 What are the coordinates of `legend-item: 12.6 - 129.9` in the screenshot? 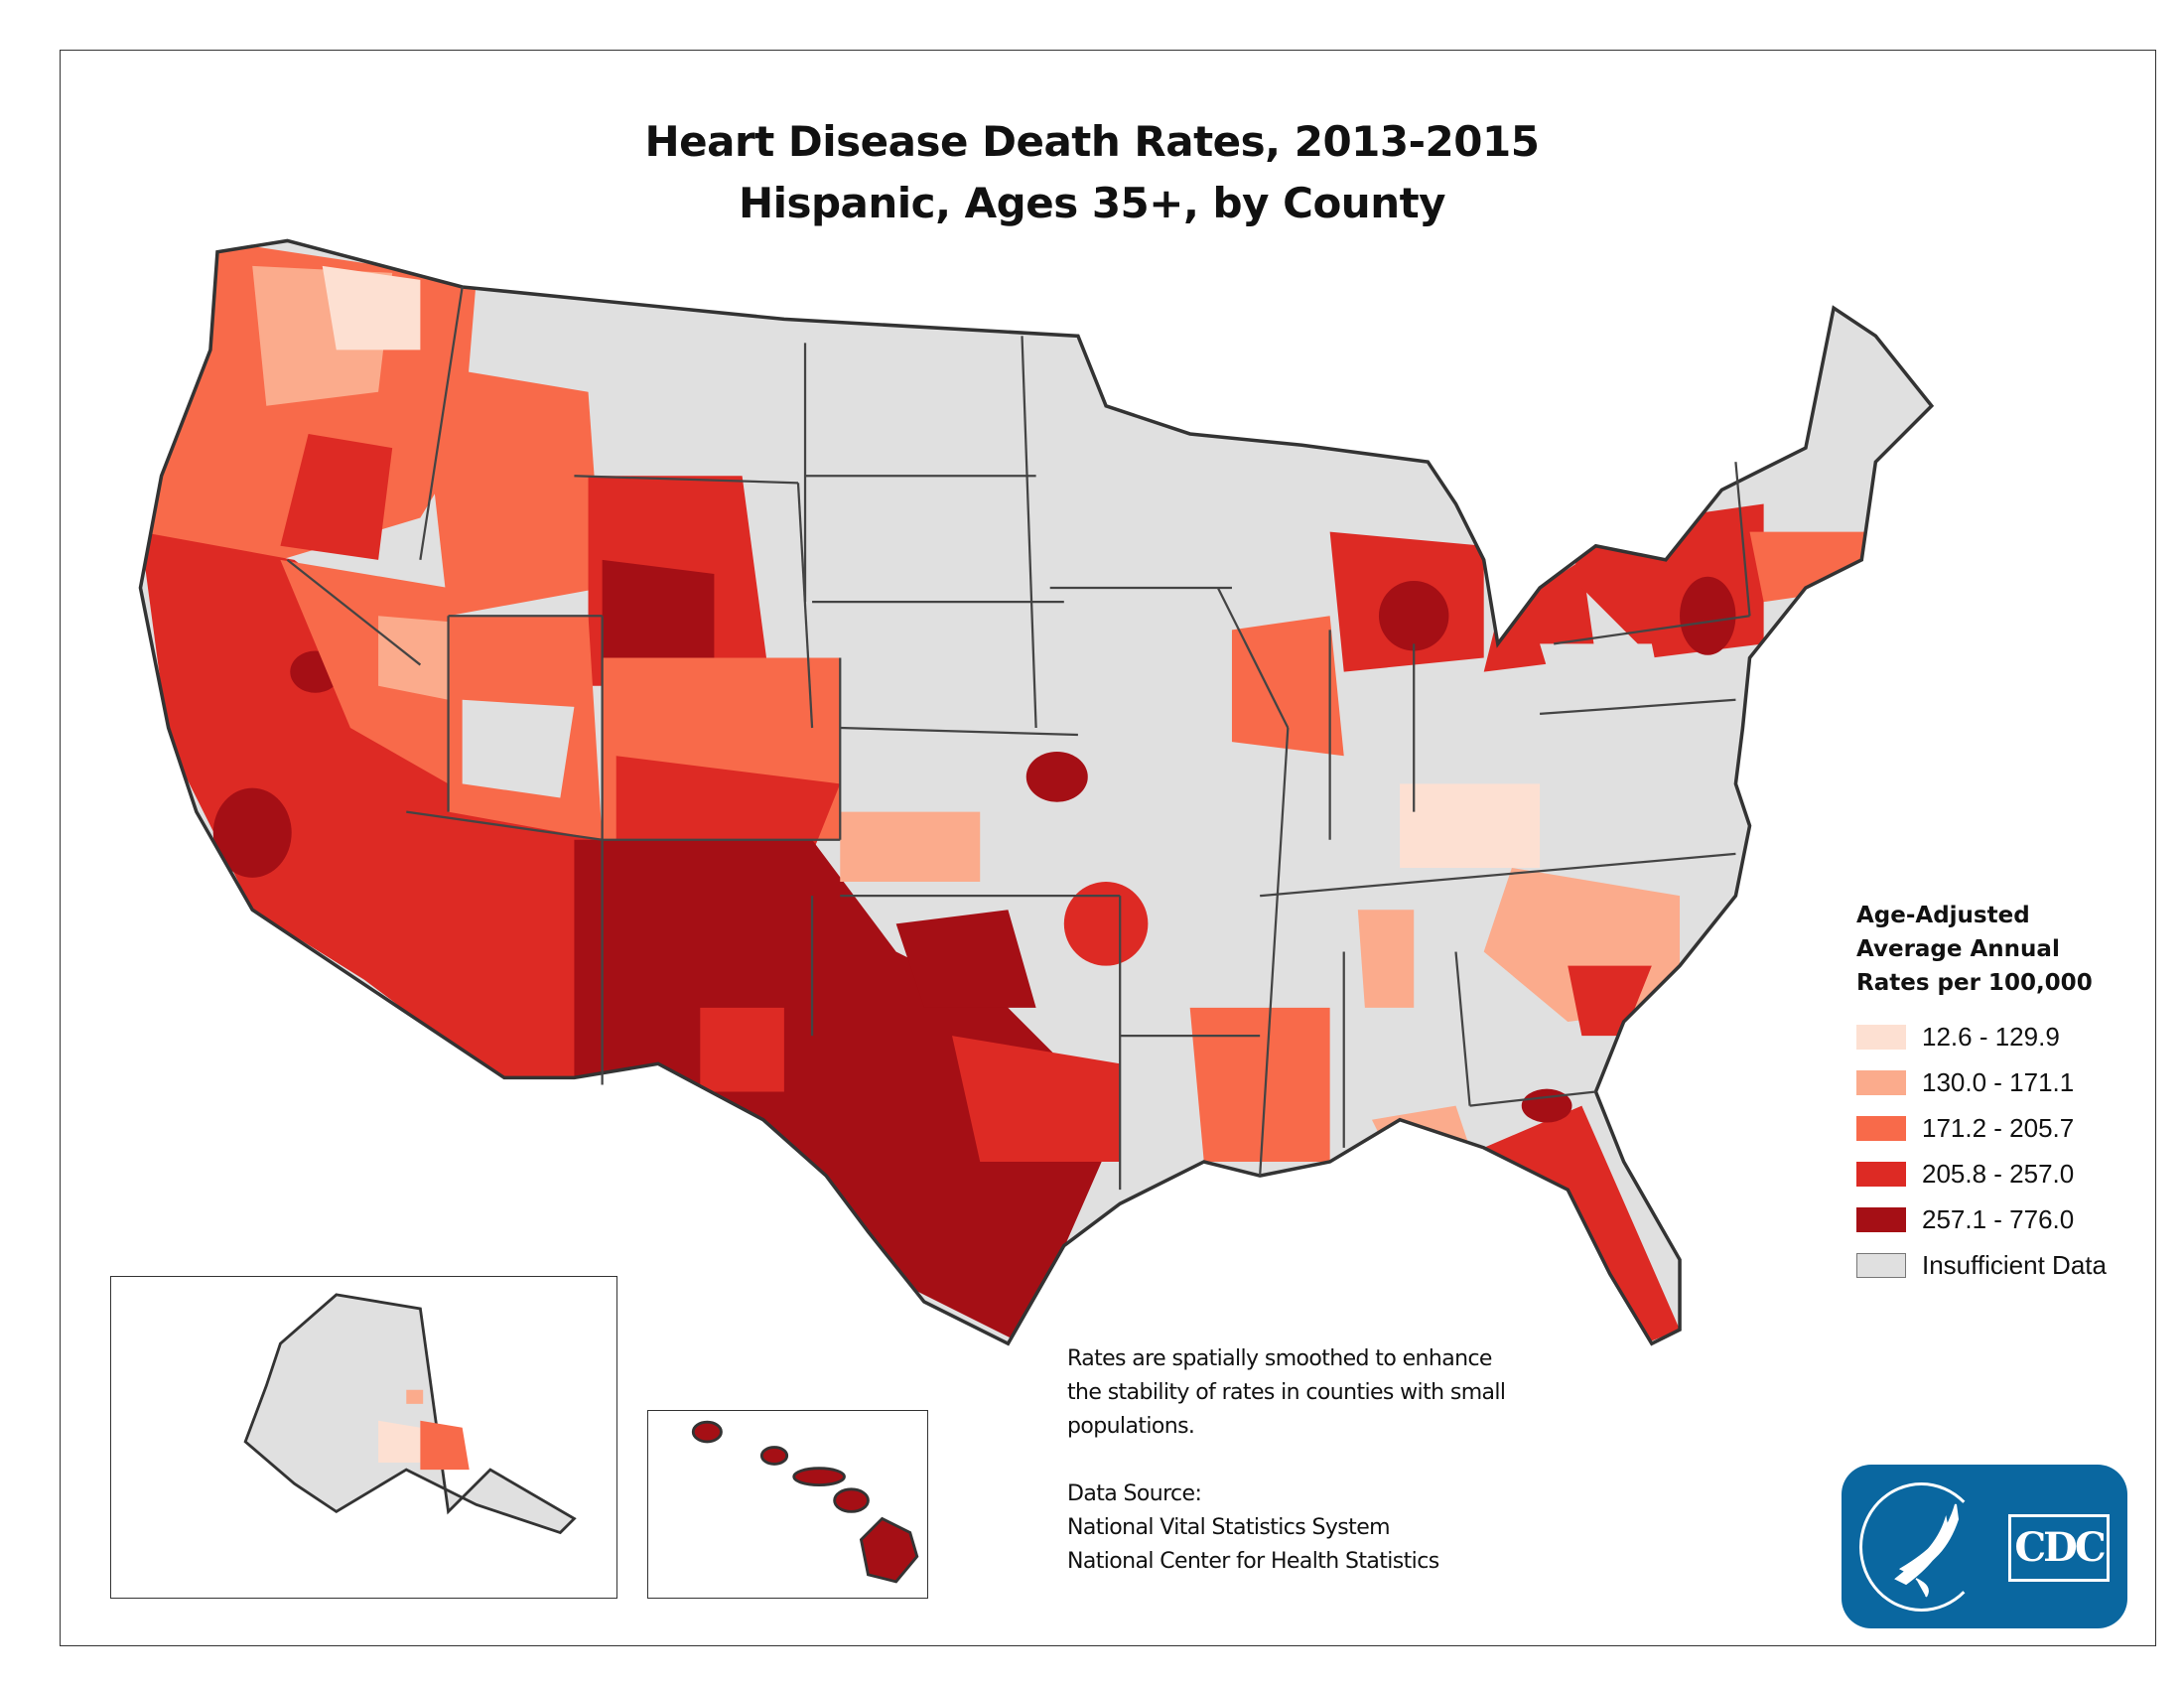 It's located at (1981, 1036).